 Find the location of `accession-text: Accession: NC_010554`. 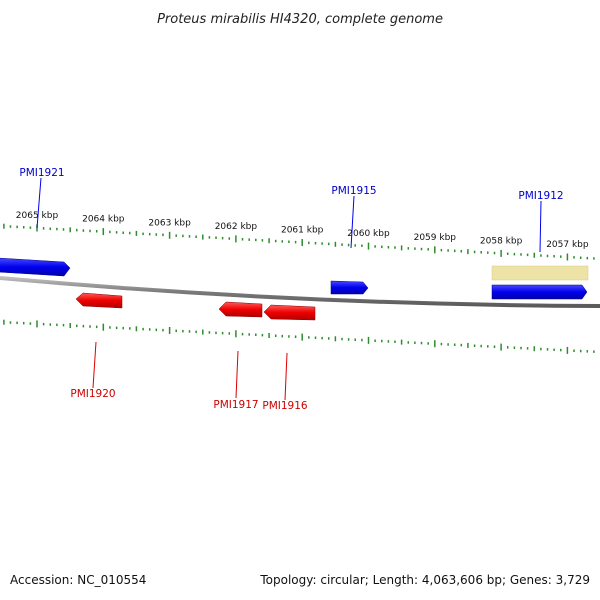

accession-text: Accession: NC_010554 is located at coordinates (78, 580).